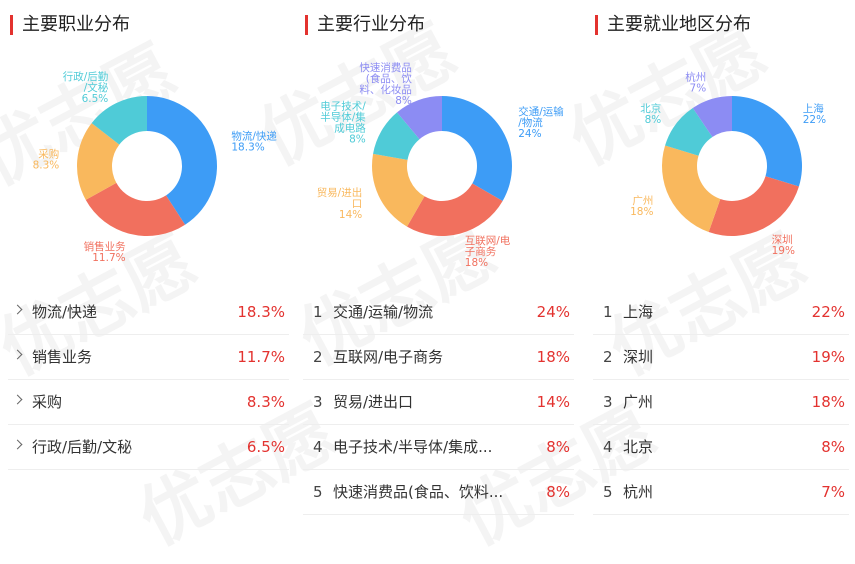 This screenshot has width=855, height=564. I want to click on item-percent: 8.3%, so click(265, 402).